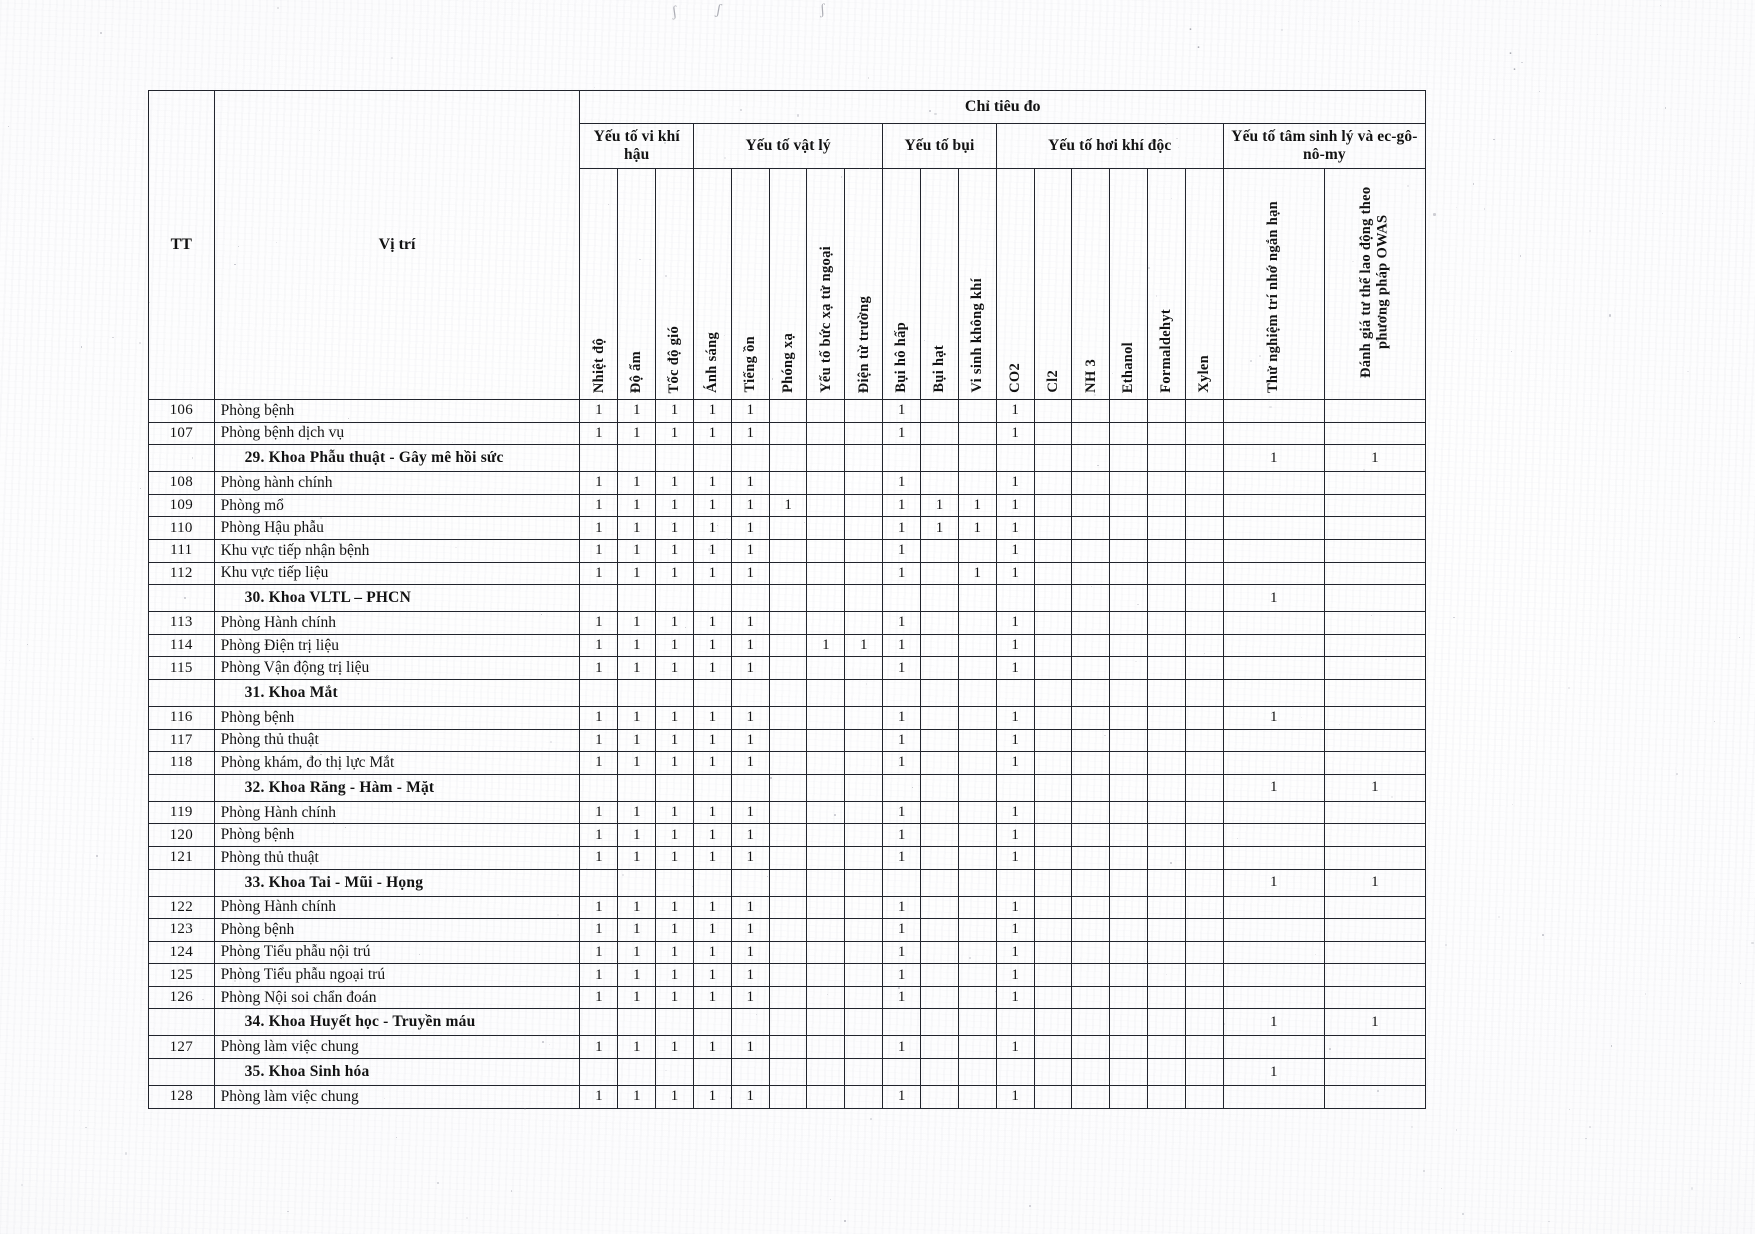  I want to click on table-row: 123 Phòng bệnh 1 1 1 1 1 1 1, so click(787, 930).